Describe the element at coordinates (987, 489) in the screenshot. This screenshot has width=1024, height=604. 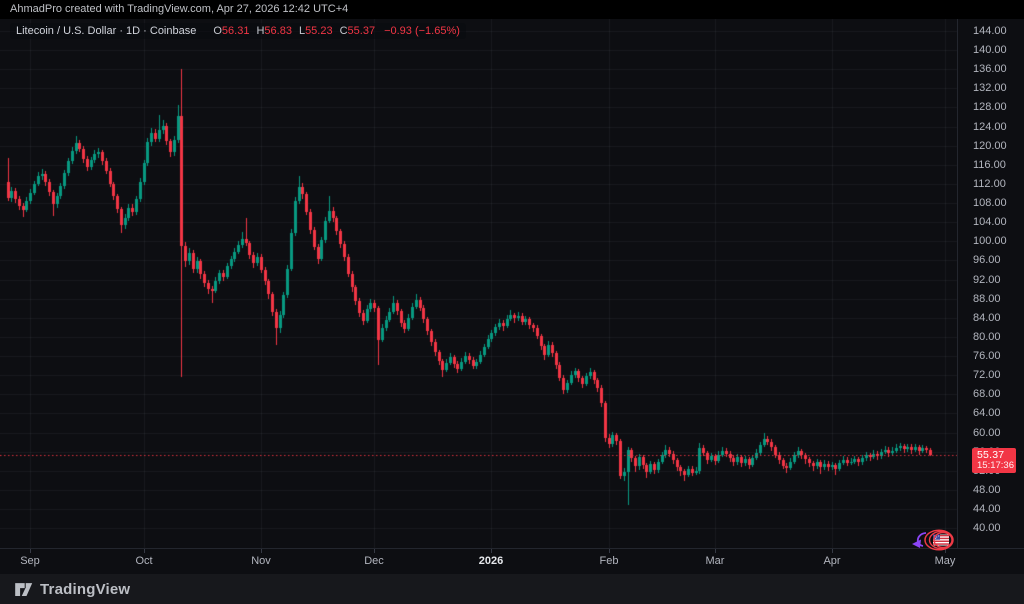
I see `price-tick-label: 48.00` at that location.